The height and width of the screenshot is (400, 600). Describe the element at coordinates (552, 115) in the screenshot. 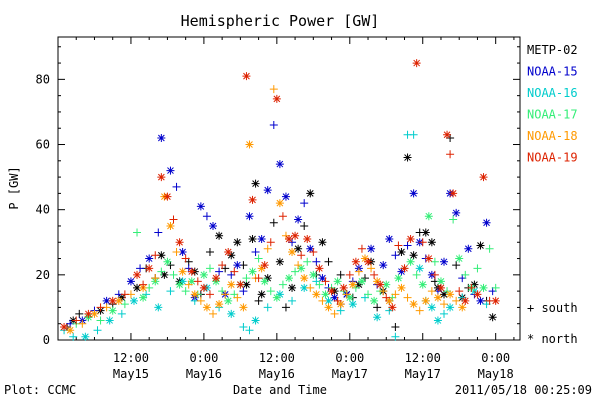

I see `legend-series-label: NOAA-17` at that location.